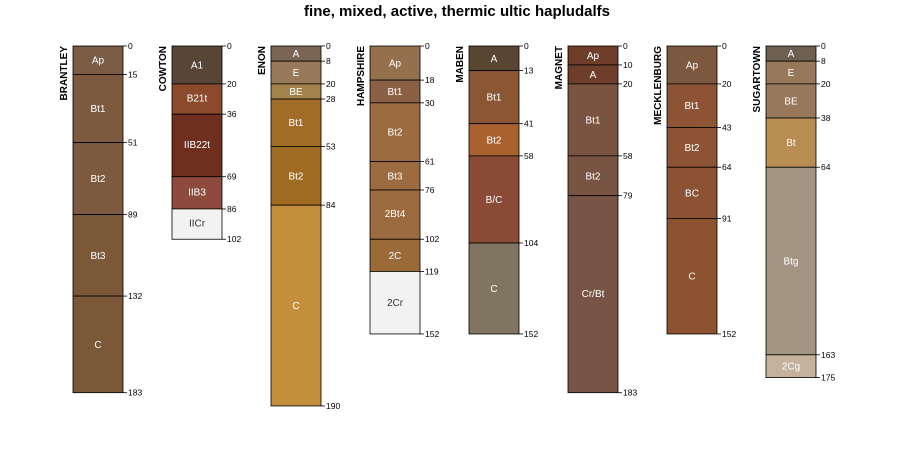  Describe the element at coordinates (496, 190) in the screenshot. I see `profile-maben: MABEN A Bt1 Bt2 B/C C 0 13 41 58 104 152` at that location.